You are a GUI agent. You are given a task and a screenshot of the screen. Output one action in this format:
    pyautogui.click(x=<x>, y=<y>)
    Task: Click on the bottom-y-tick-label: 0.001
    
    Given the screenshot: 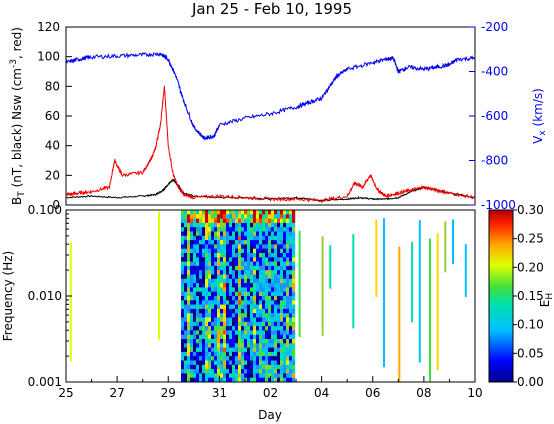 What is the action you would take?
    pyautogui.click(x=45, y=382)
    